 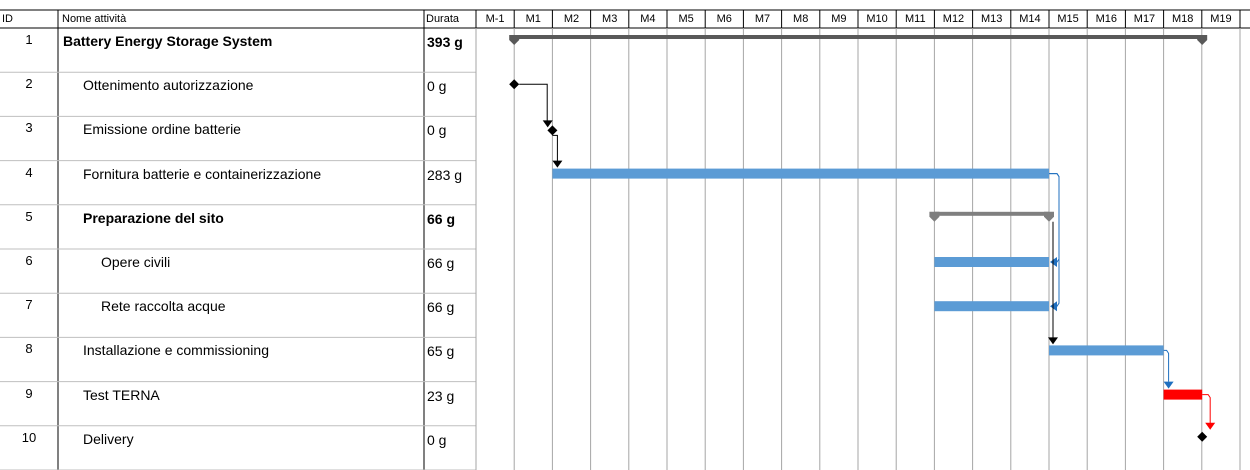 What do you see at coordinates (29, 260) in the screenshot?
I see `task-id: 6` at bounding box center [29, 260].